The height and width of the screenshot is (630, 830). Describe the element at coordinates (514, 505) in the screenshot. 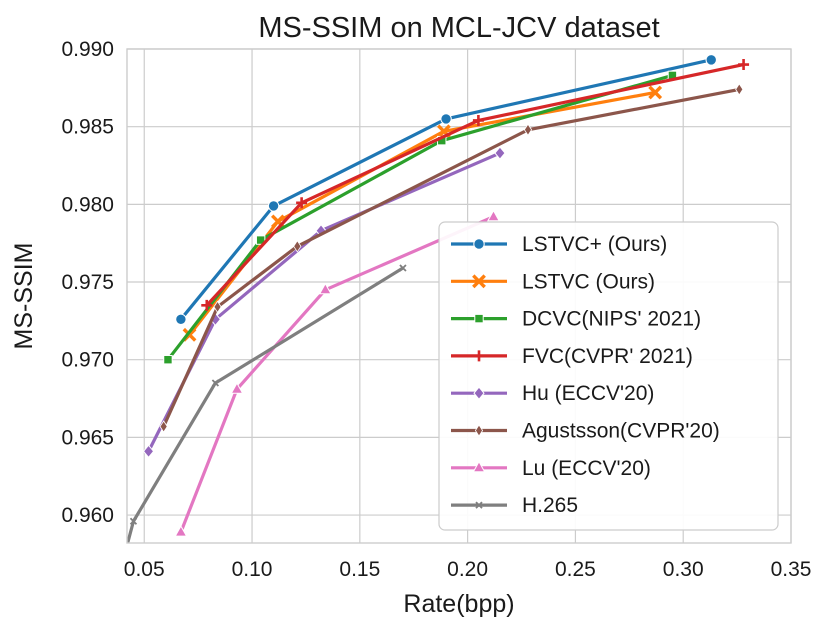

I see `legend-item: H.265` at that location.